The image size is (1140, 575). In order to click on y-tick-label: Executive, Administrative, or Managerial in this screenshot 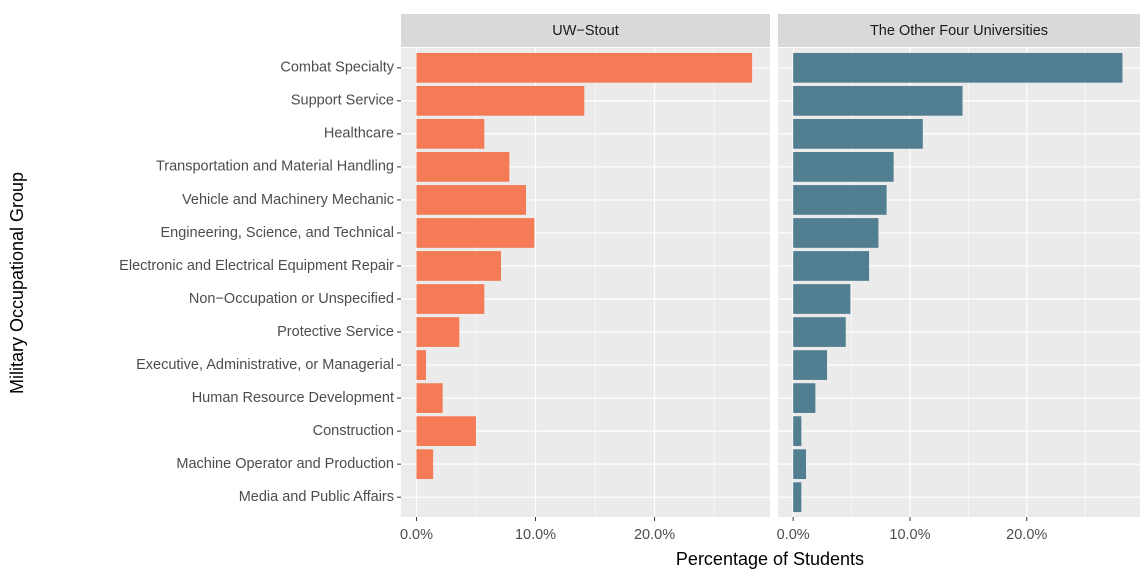, I will do `click(265, 365)`.